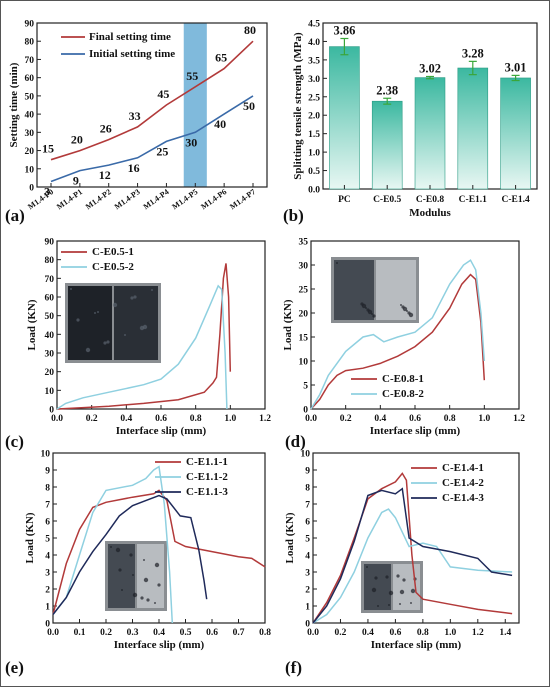 This screenshot has height=688, width=550. What do you see at coordinates (473, 200) in the screenshot?
I see `b-xtick-label: C-E1.1` at bounding box center [473, 200].